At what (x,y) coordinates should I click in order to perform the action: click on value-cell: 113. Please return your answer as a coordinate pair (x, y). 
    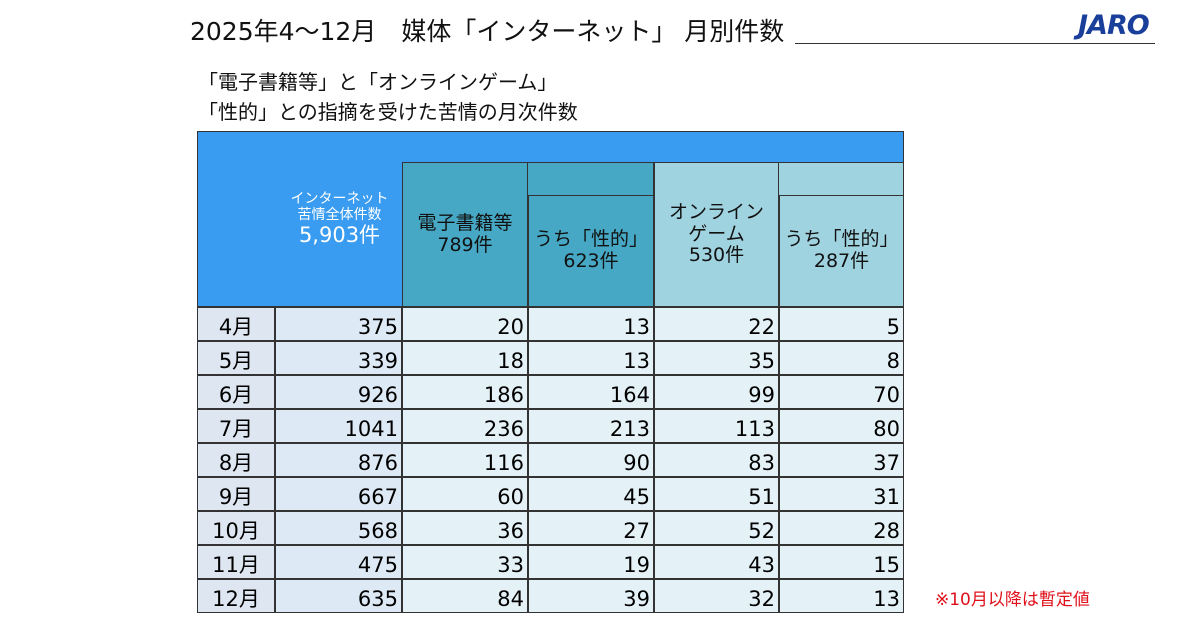
    Looking at the image, I should click on (716, 426).